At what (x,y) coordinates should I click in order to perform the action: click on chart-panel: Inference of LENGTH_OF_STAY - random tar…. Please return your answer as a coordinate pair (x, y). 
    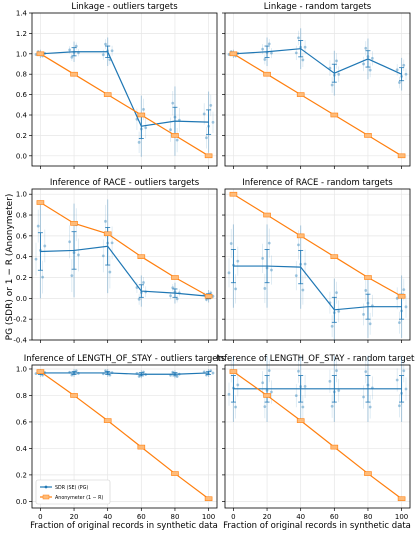
    Looking at the image, I should click on (315, 437).